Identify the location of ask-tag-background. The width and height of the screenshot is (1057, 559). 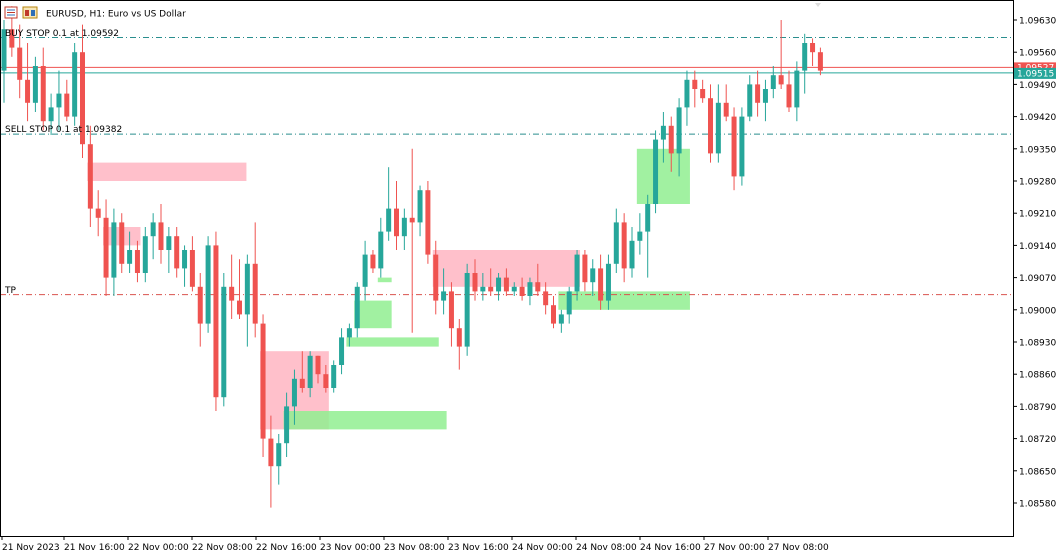
(1035, 67).